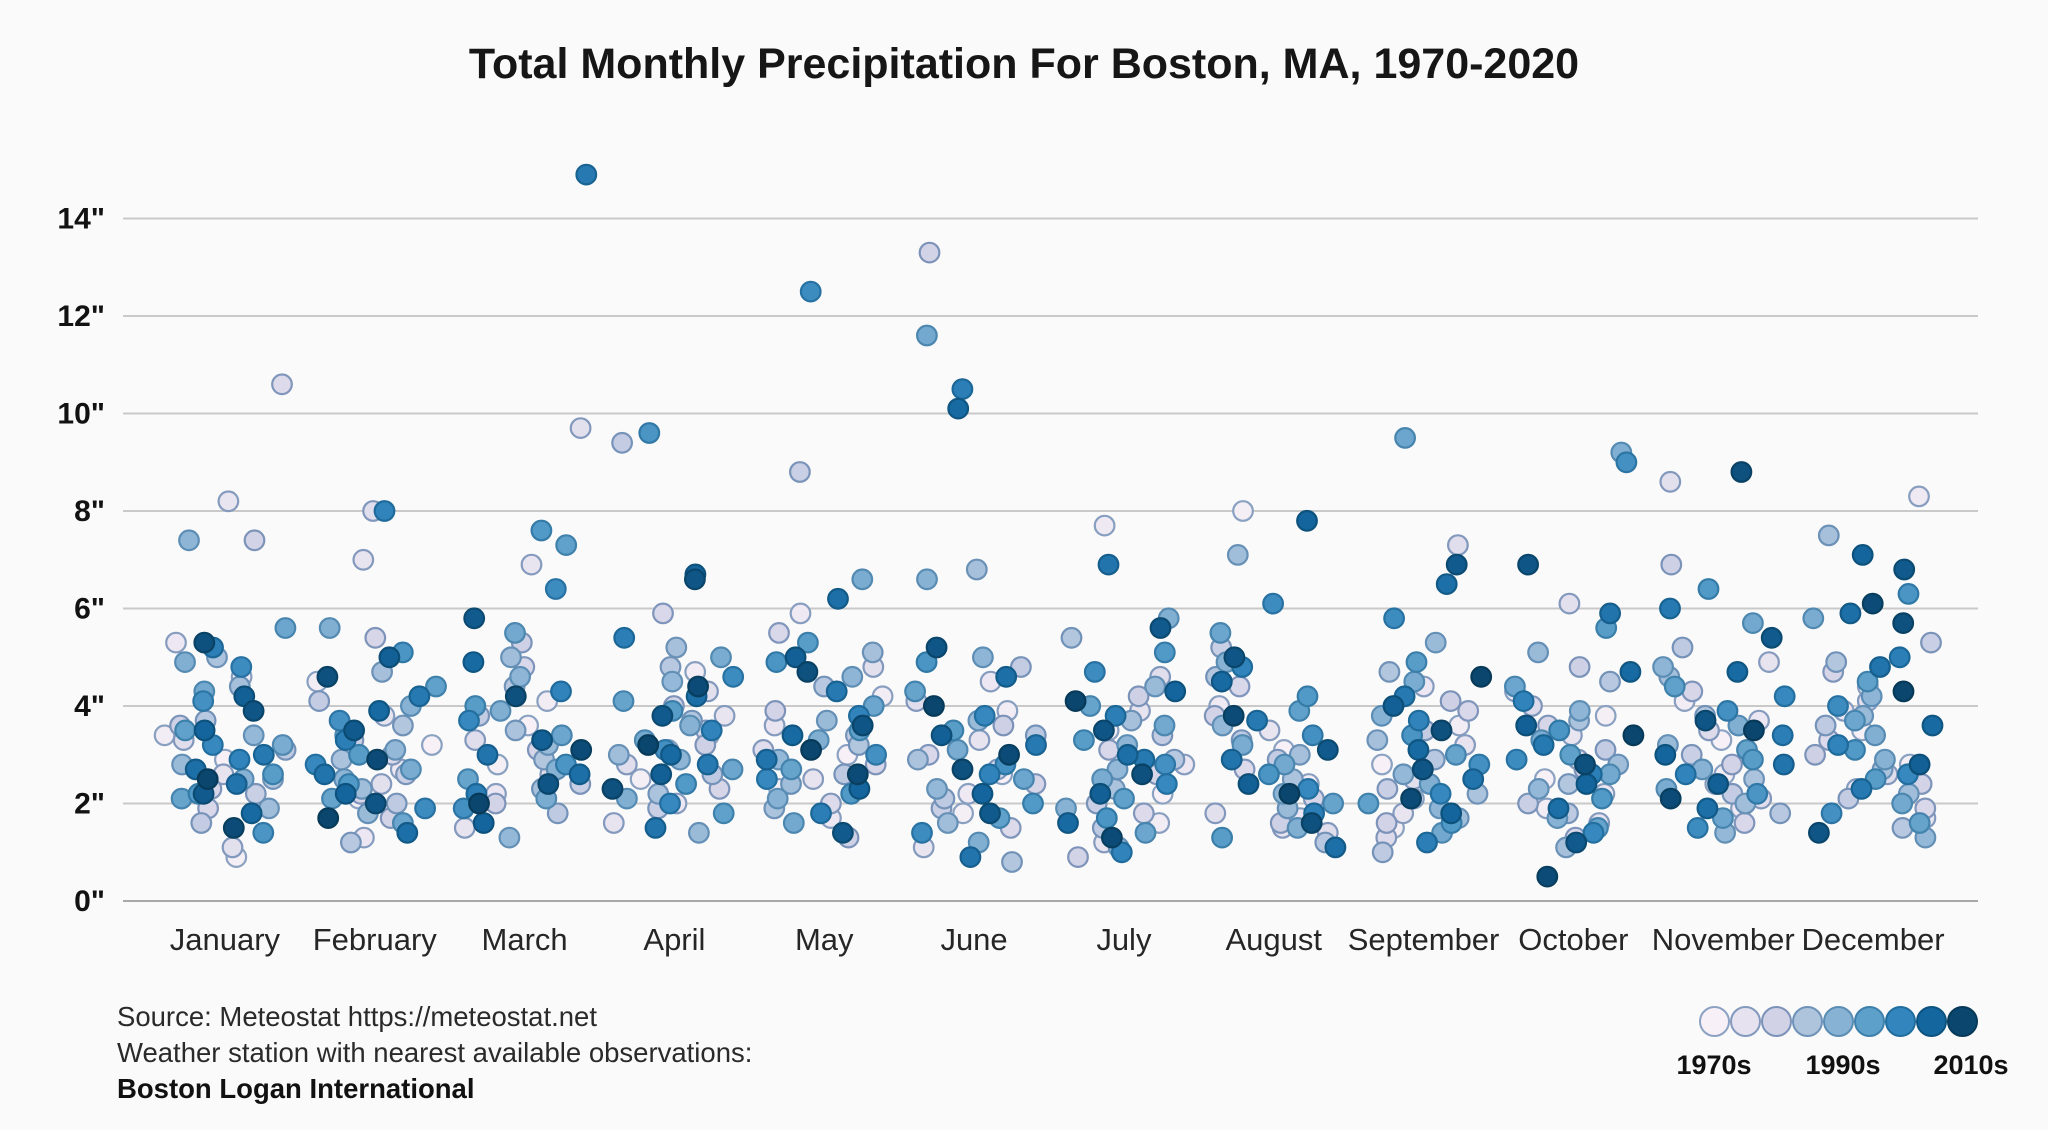 This screenshot has height=1130, width=2048. Describe the element at coordinates (1873, 939) in the screenshot. I see `x-axis-month-label: December` at that location.